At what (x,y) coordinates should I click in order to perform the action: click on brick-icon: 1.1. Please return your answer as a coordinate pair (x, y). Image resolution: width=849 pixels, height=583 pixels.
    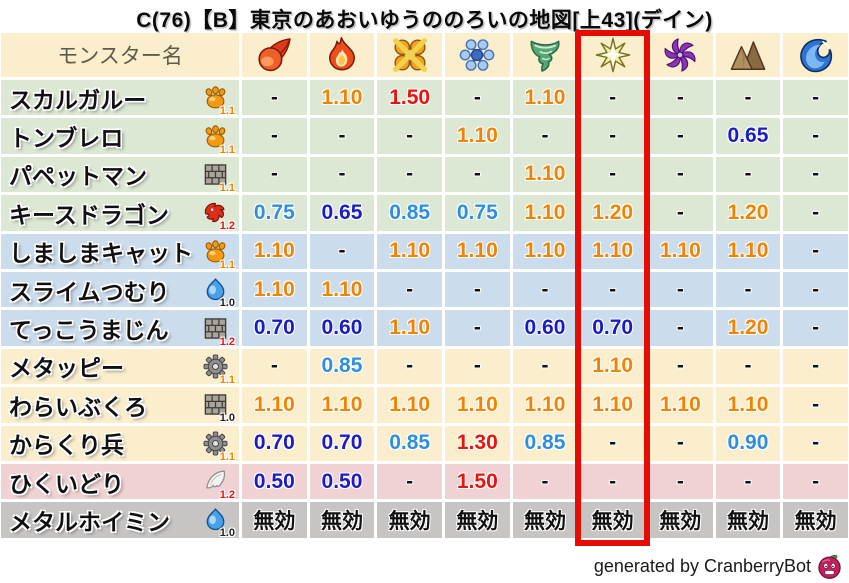
    Looking at the image, I should click on (218, 177).